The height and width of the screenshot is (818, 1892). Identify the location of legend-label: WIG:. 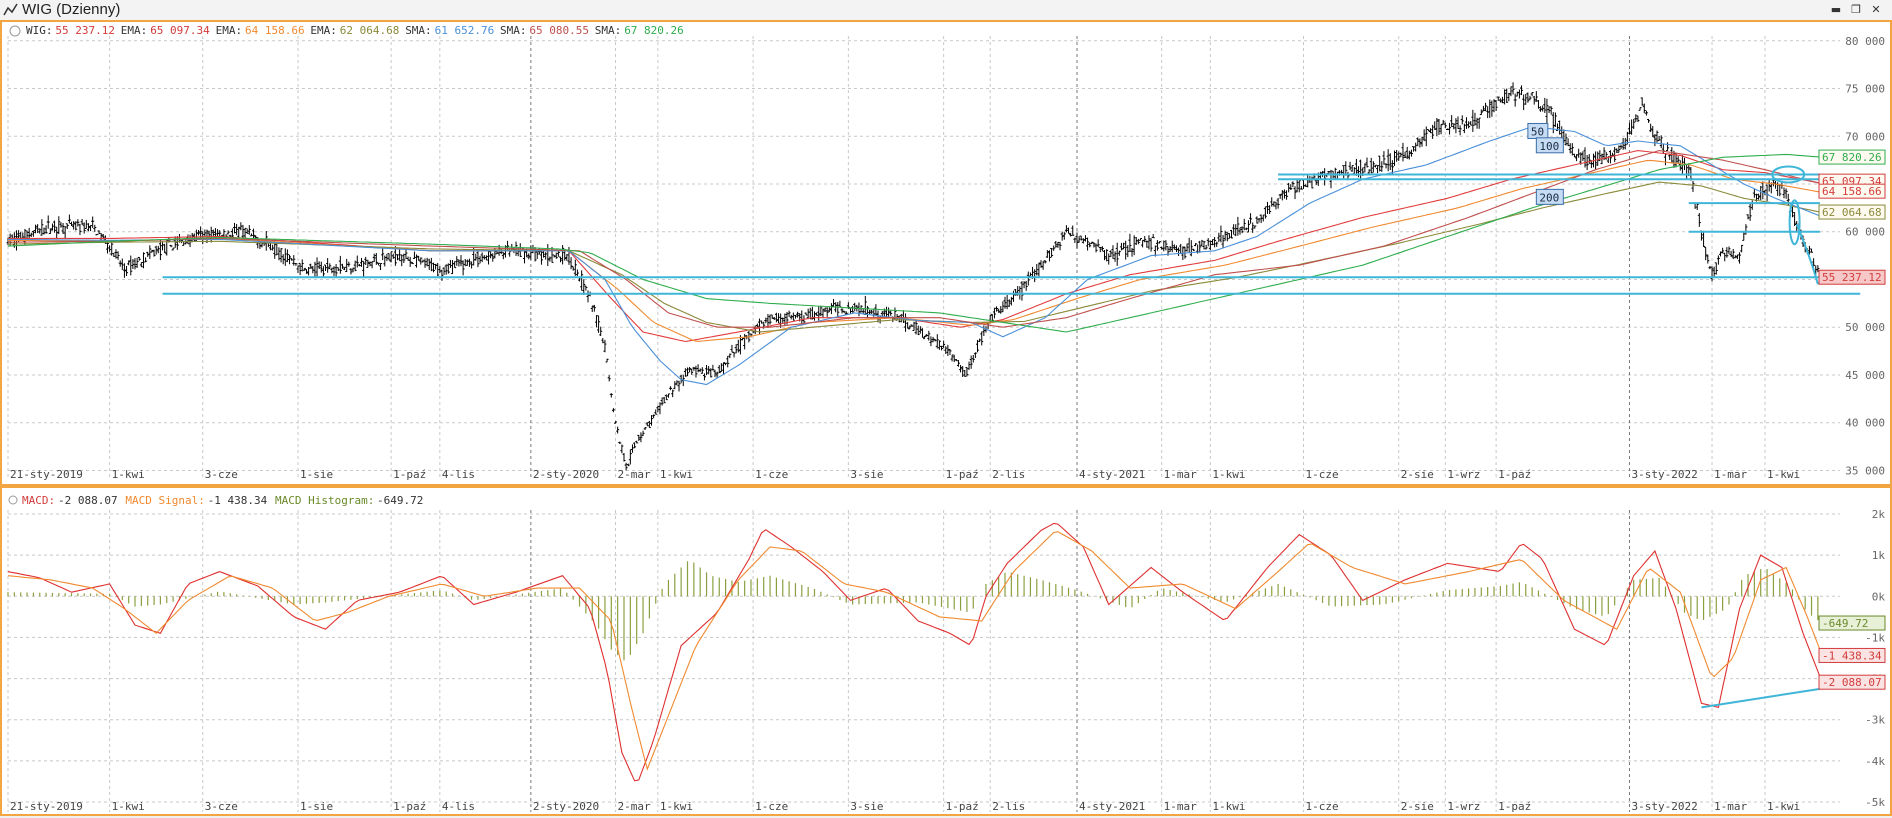
(39, 30).